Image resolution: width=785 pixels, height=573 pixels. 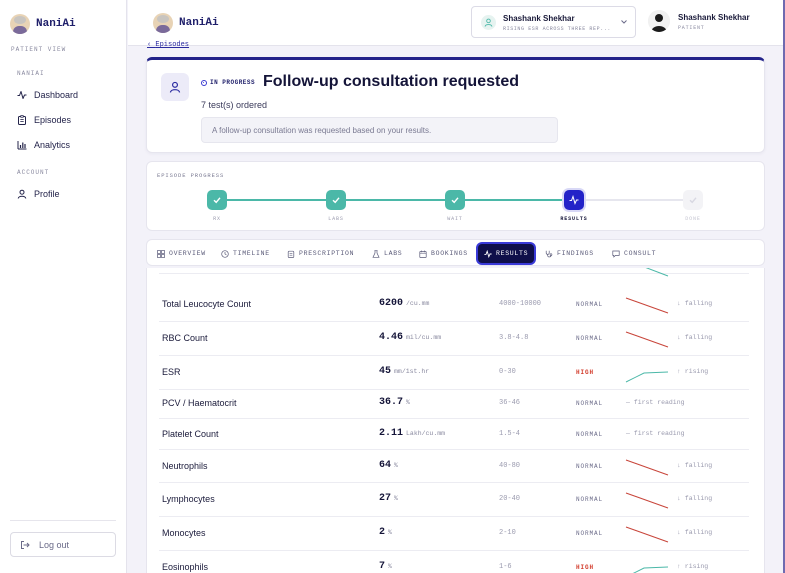 I want to click on user-icon, so click(x=488, y=22).